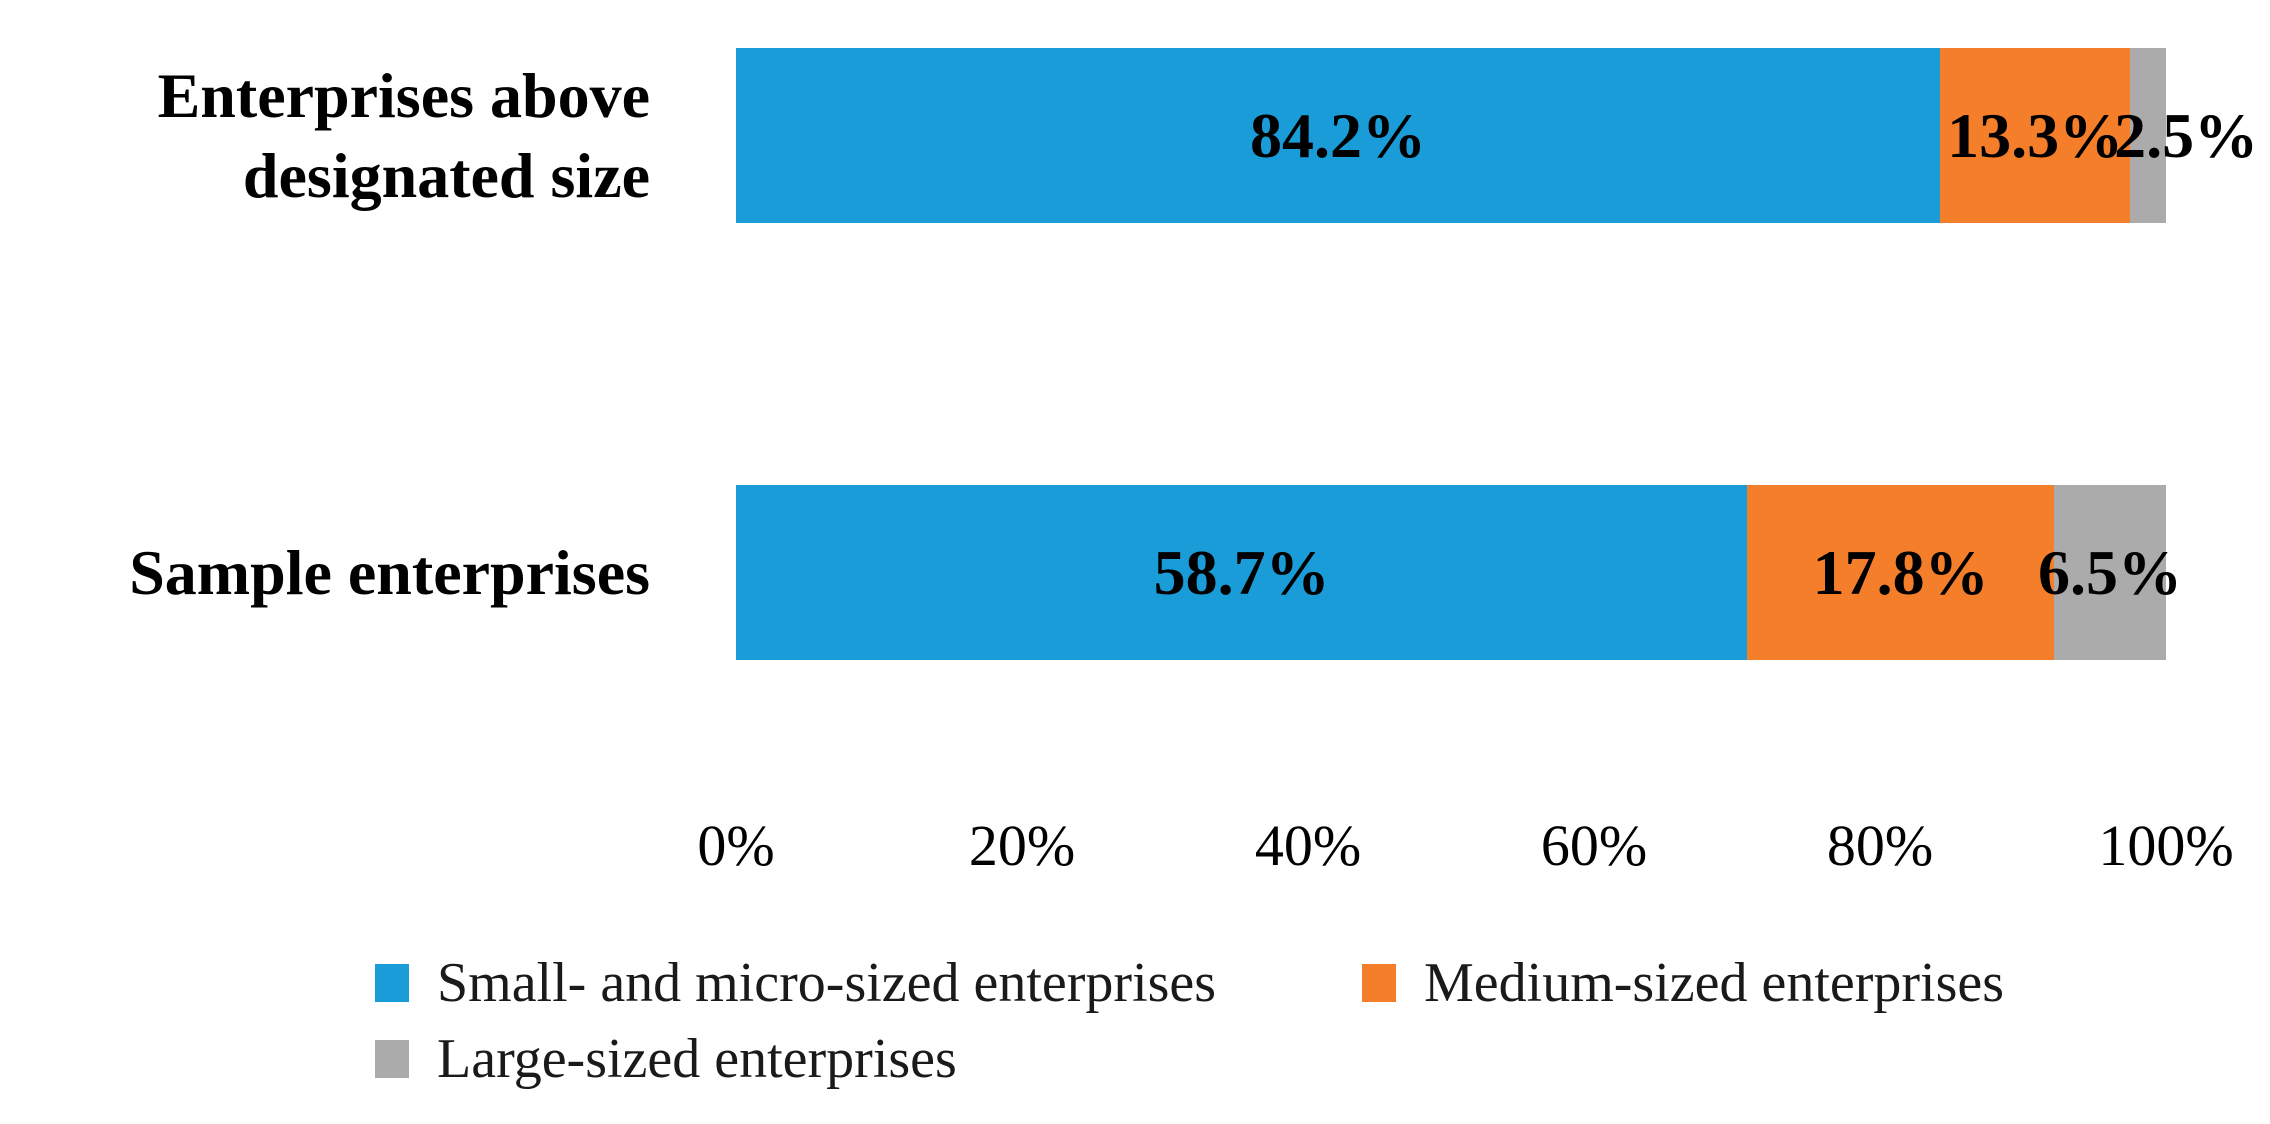 The image size is (2270, 1124). What do you see at coordinates (1880, 845) in the screenshot?
I see `x-tick-label: 80%` at bounding box center [1880, 845].